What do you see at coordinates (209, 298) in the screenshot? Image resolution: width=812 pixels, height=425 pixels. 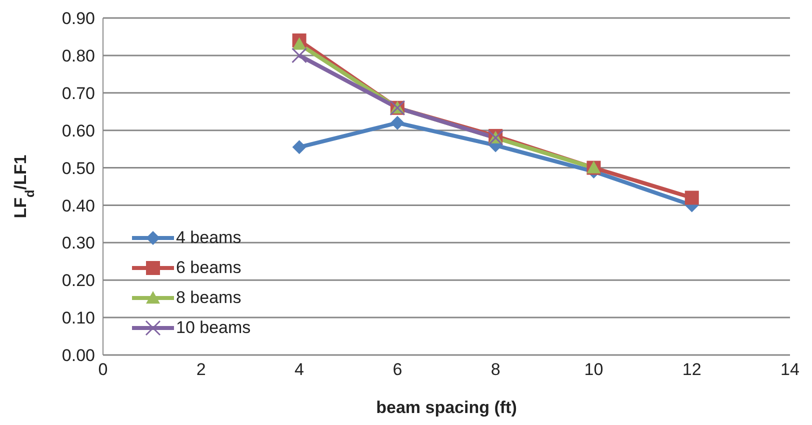 I see `legend-label: 8 beams` at bounding box center [209, 298].